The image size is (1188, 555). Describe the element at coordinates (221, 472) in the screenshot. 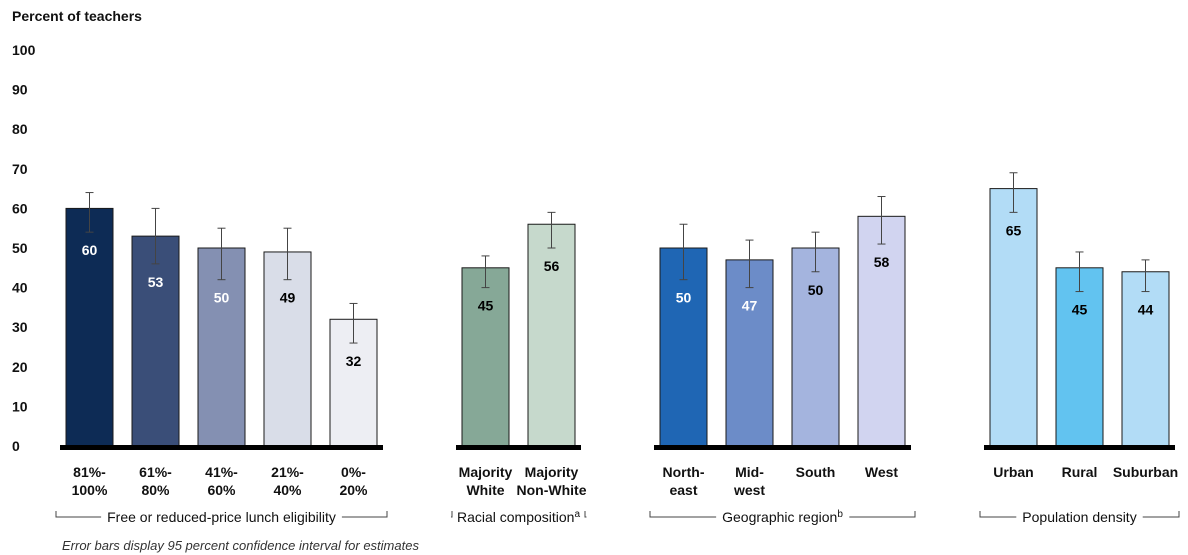

I see `category-label: 41%-` at that location.